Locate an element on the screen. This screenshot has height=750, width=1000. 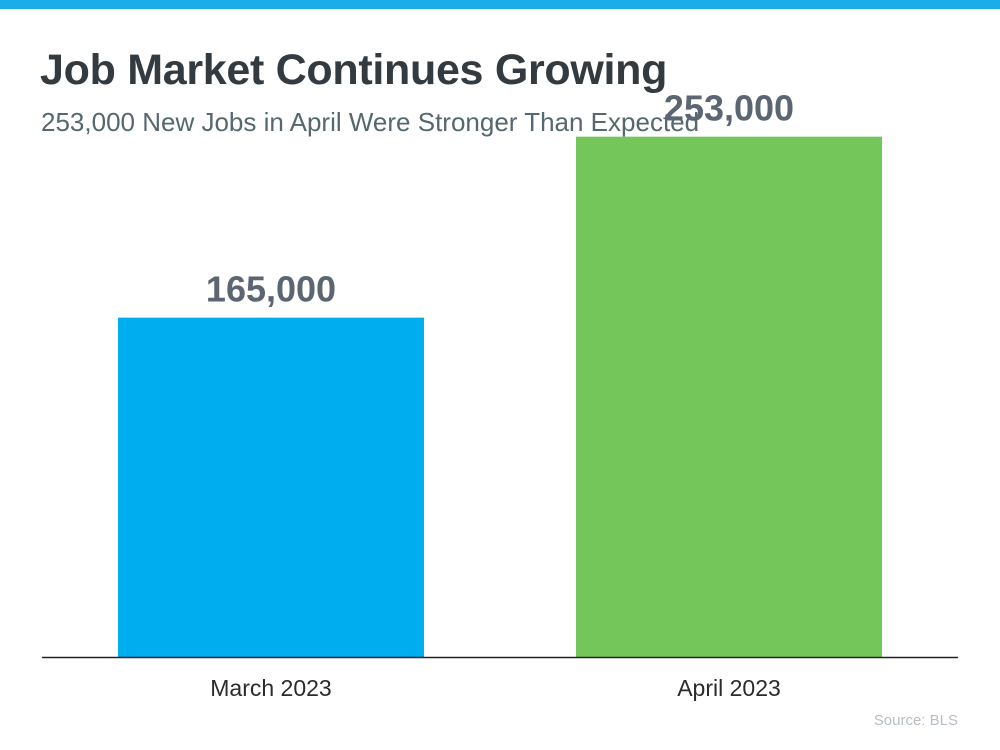
chart-title: Job Market Continues Growing is located at coordinates (354, 70).